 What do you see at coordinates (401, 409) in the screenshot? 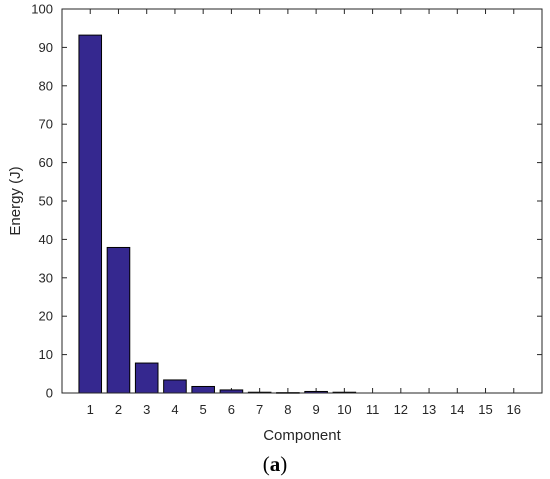
I see `x-tick-label: 12` at bounding box center [401, 409].